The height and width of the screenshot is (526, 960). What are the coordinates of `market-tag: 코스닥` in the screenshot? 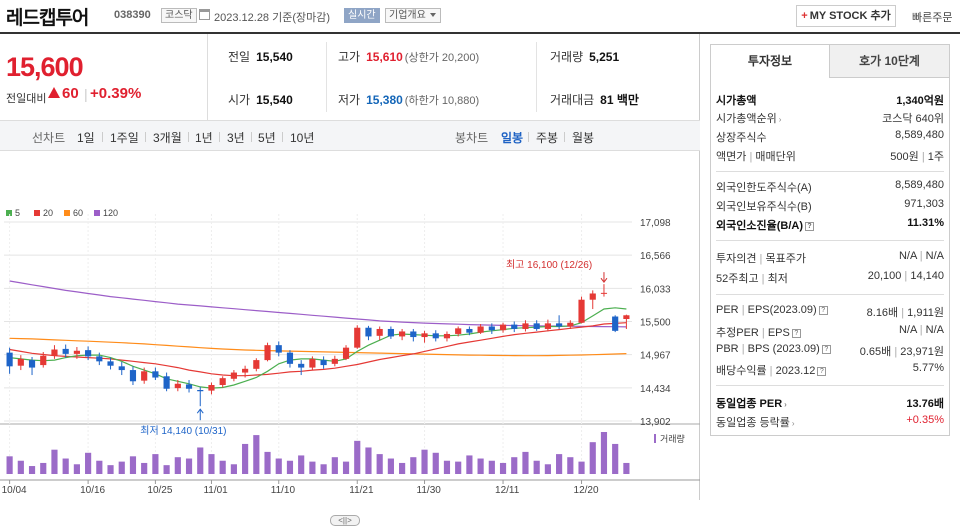 It's located at (179, 15).